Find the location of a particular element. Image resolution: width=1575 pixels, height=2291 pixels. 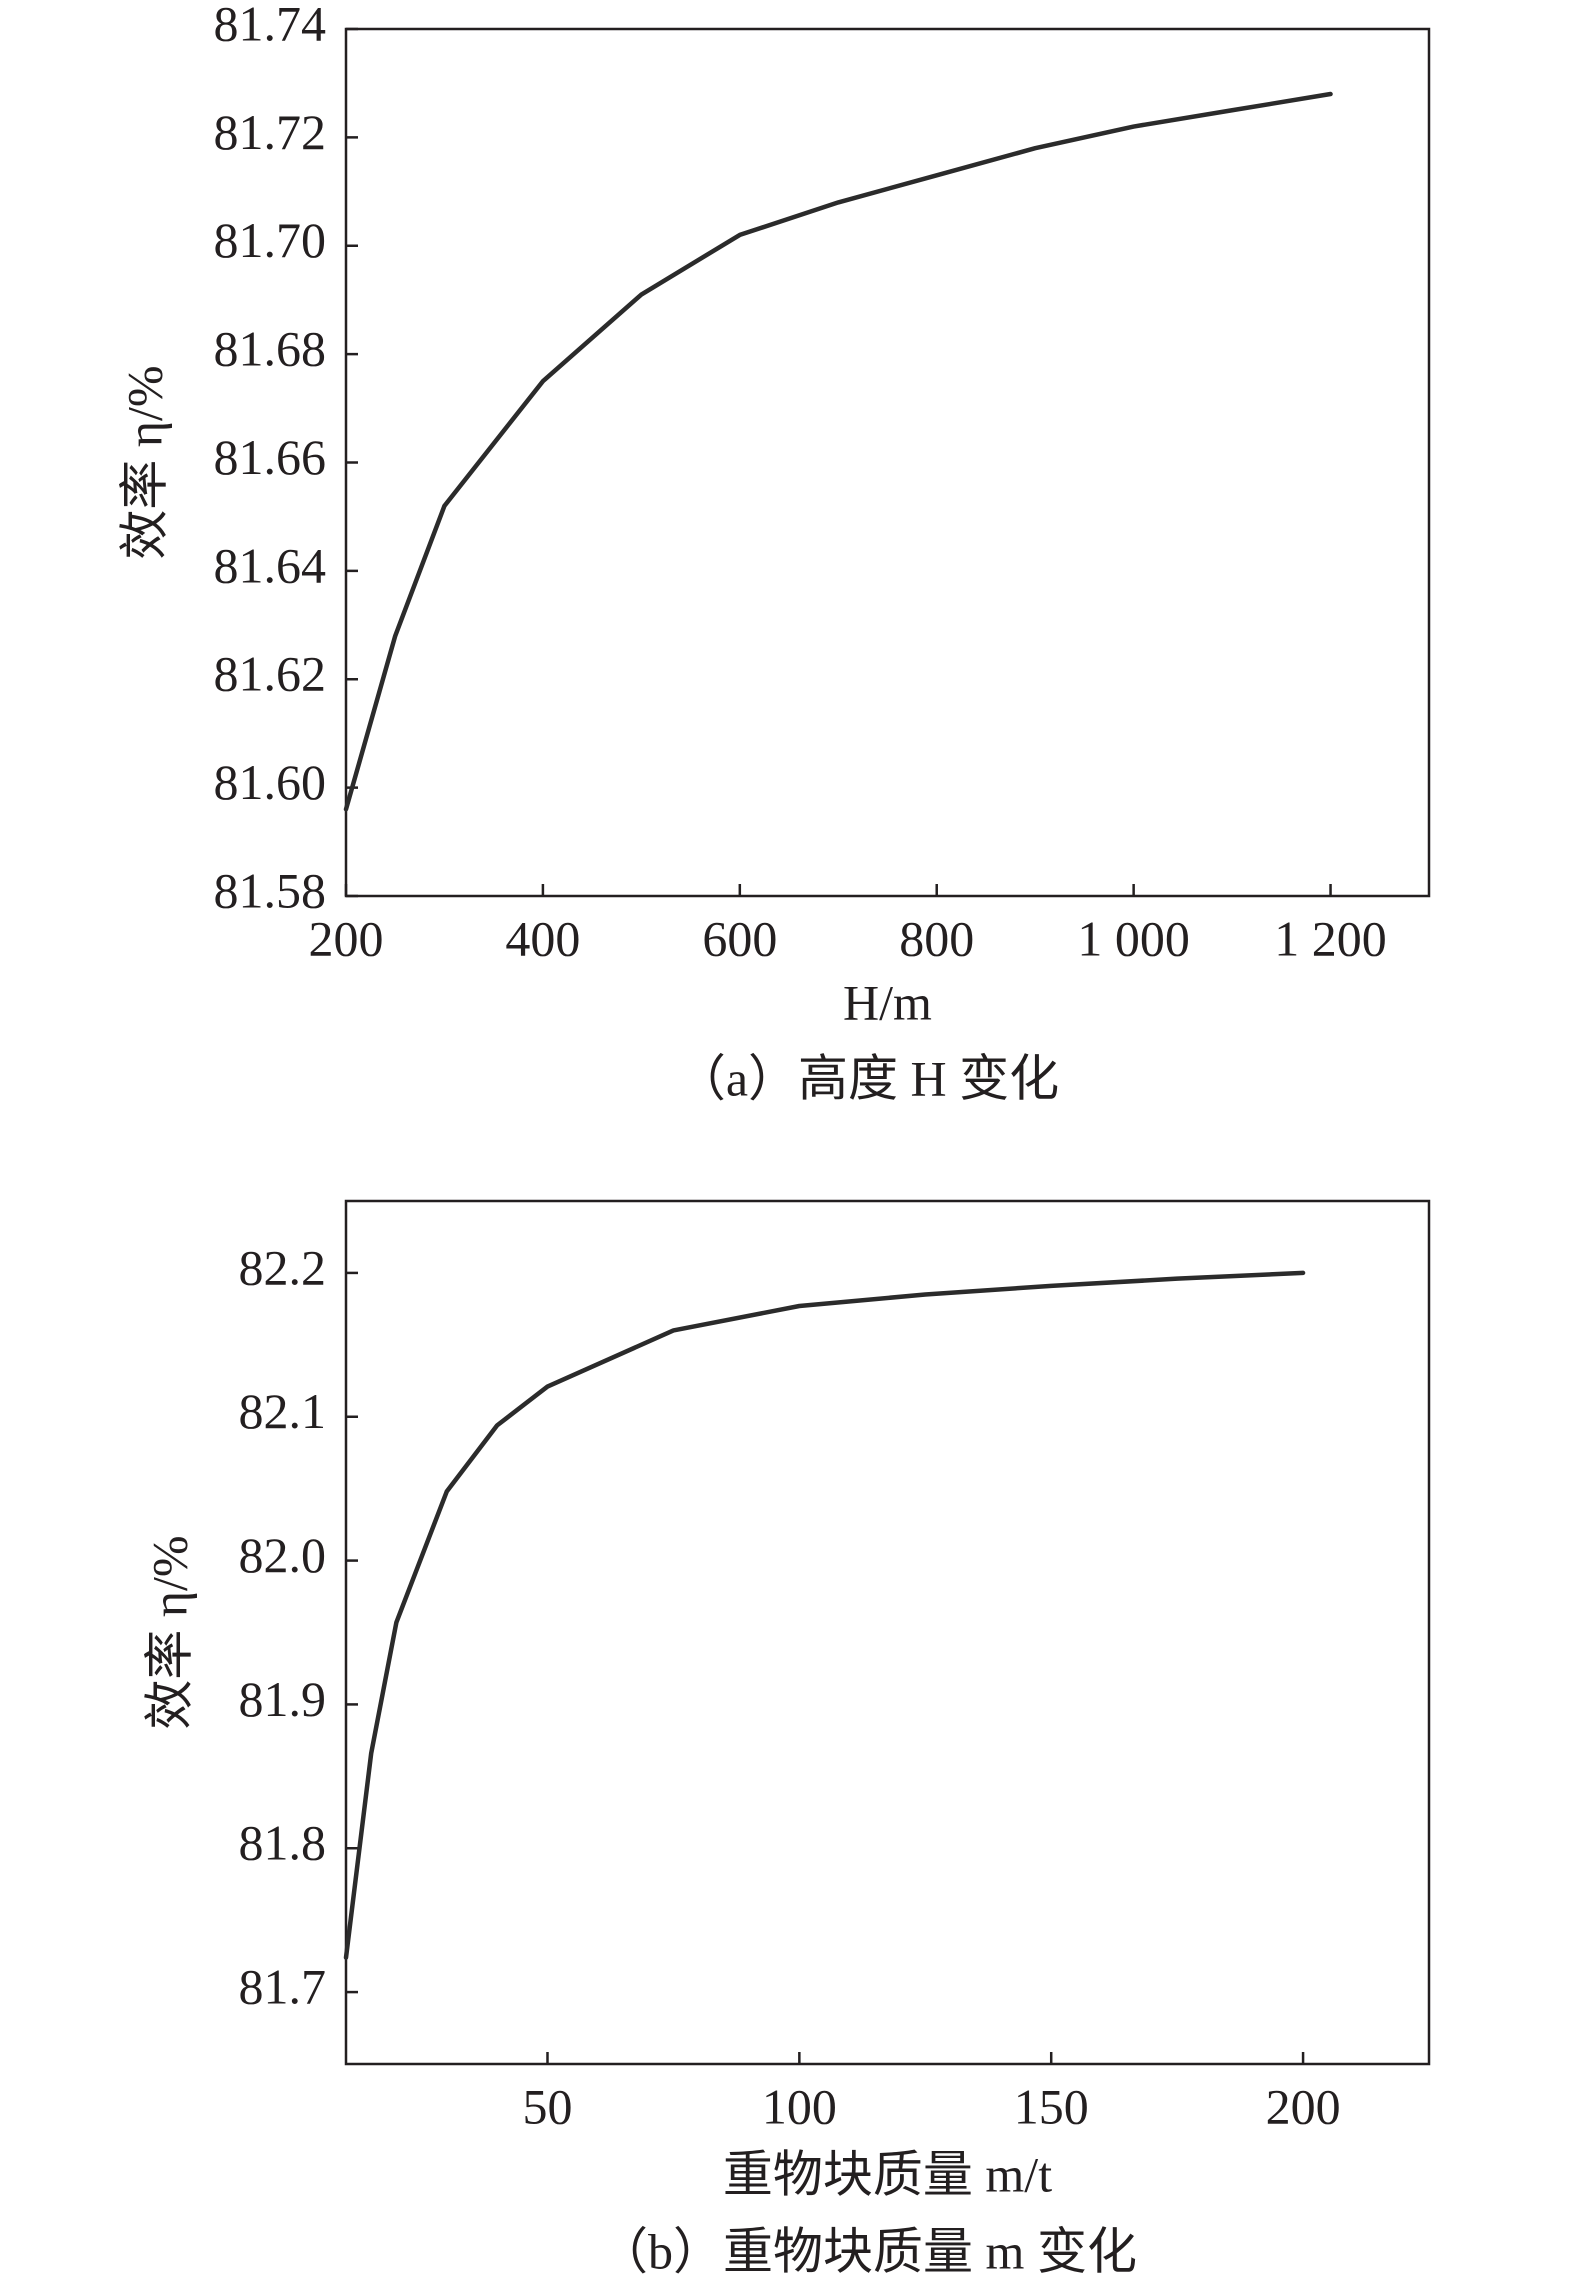

x-tick-label: 100 is located at coordinates (799, 2106).